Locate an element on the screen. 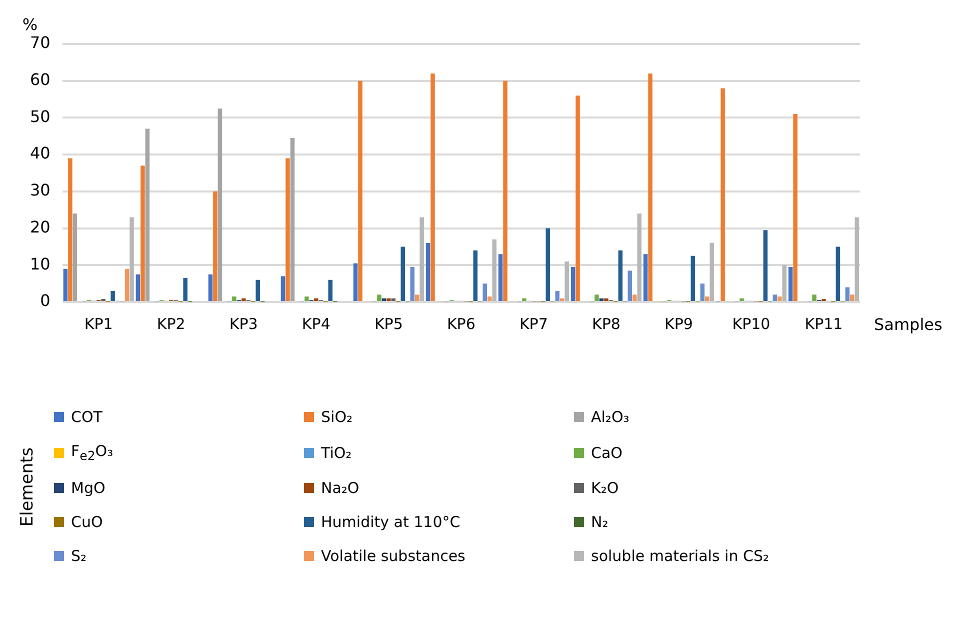 The width and height of the screenshot is (968, 624). y-tick-label: 0 is located at coordinates (45, 300).